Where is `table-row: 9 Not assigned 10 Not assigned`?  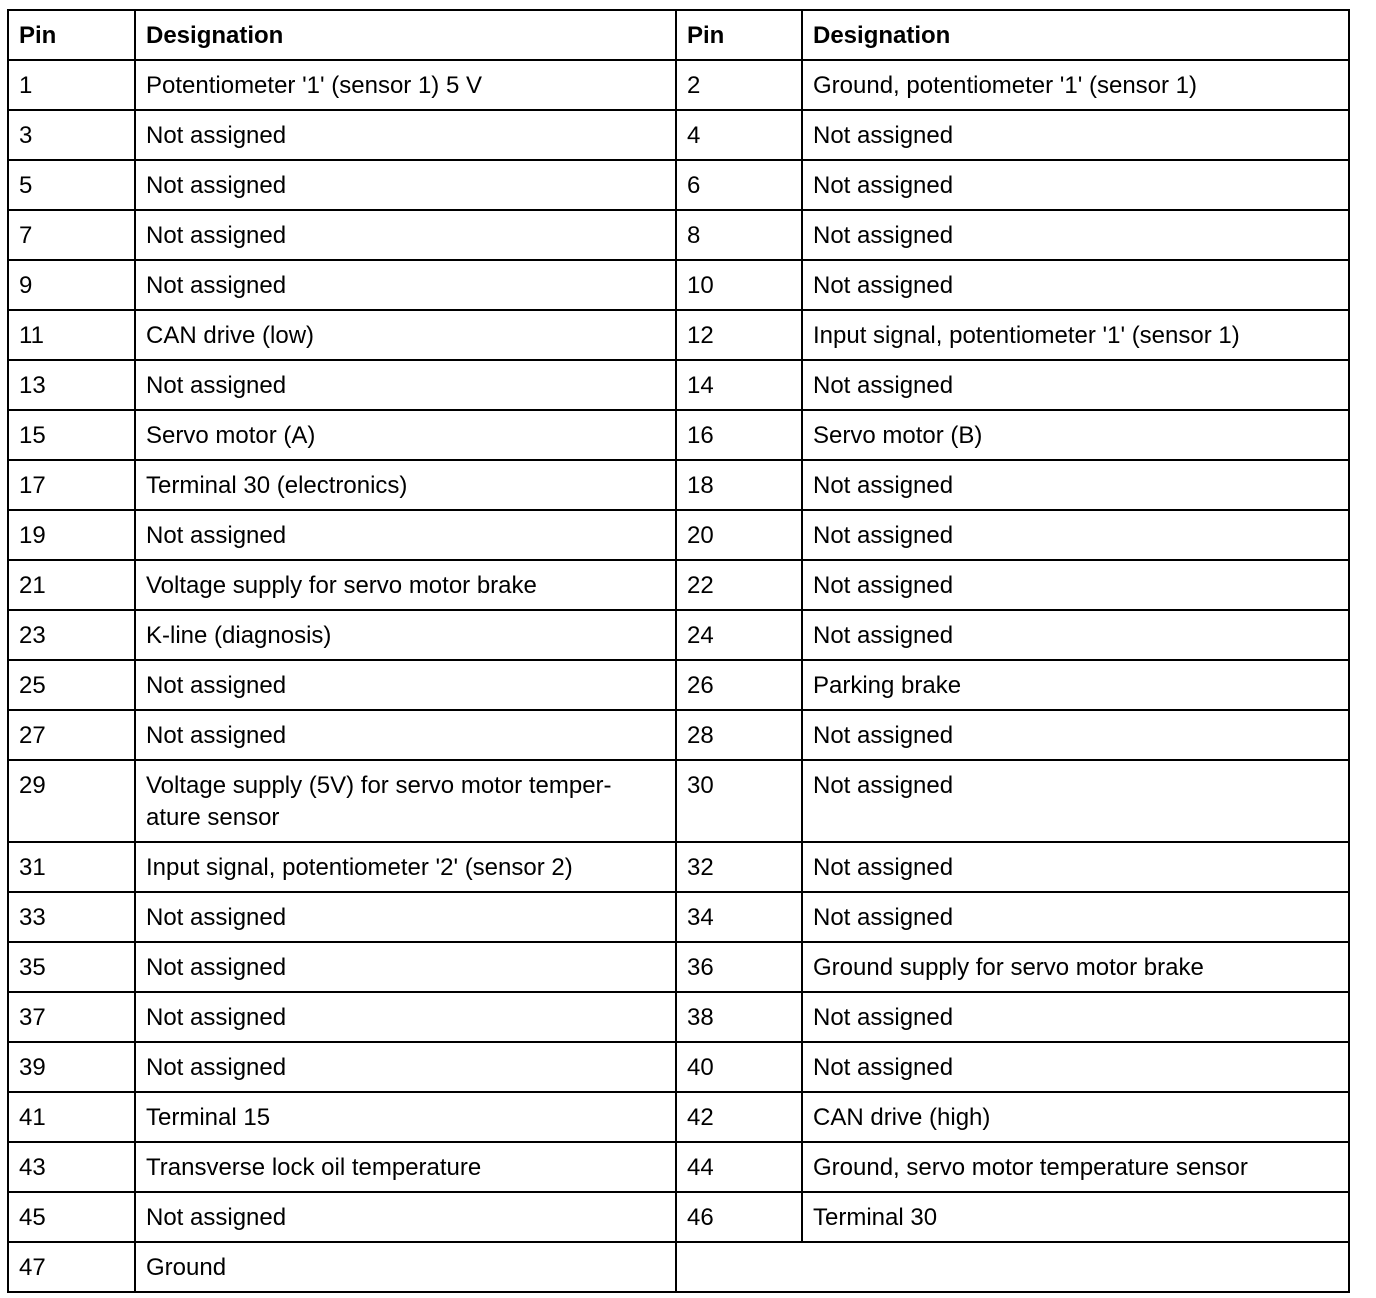
table-row: 9 Not assigned 10 Not assigned is located at coordinates (678, 285).